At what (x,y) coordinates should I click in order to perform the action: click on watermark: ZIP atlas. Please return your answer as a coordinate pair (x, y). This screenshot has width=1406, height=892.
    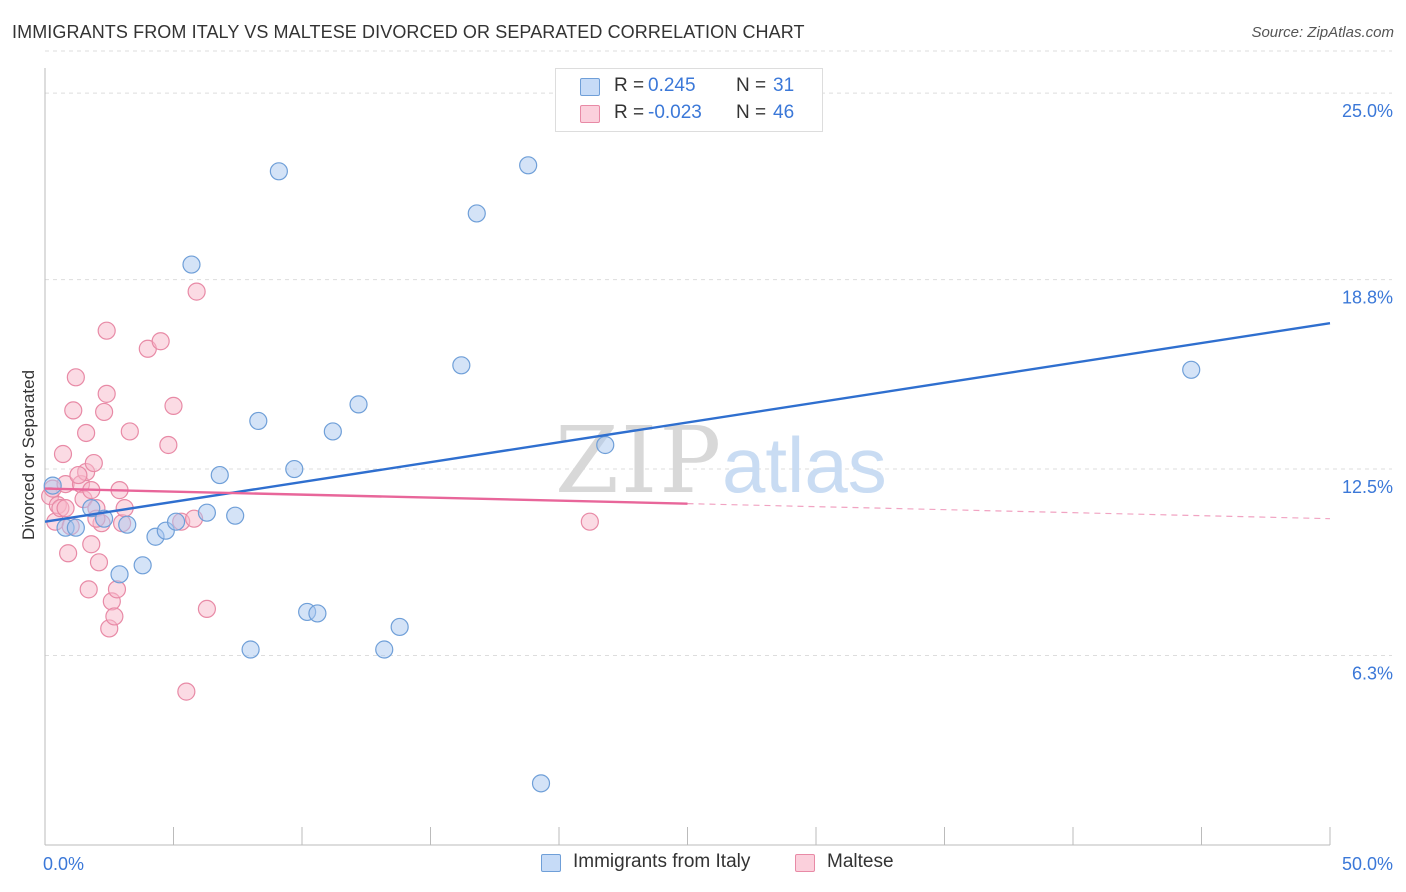
    Looking at the image, I should click on (721, 460).